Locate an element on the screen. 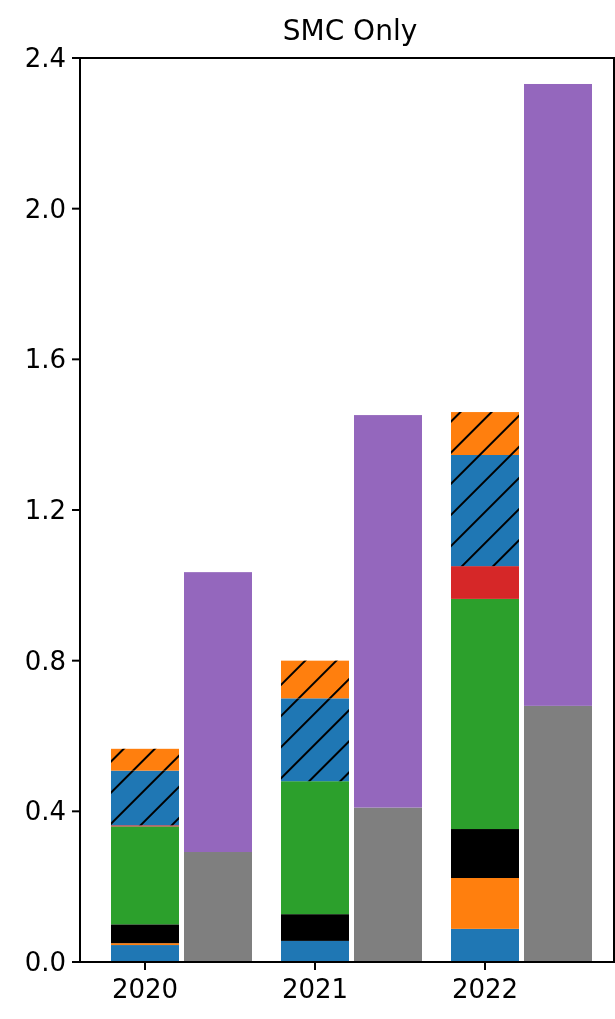  y-tick-label: 2.4 is located at coordinates (45, 58).